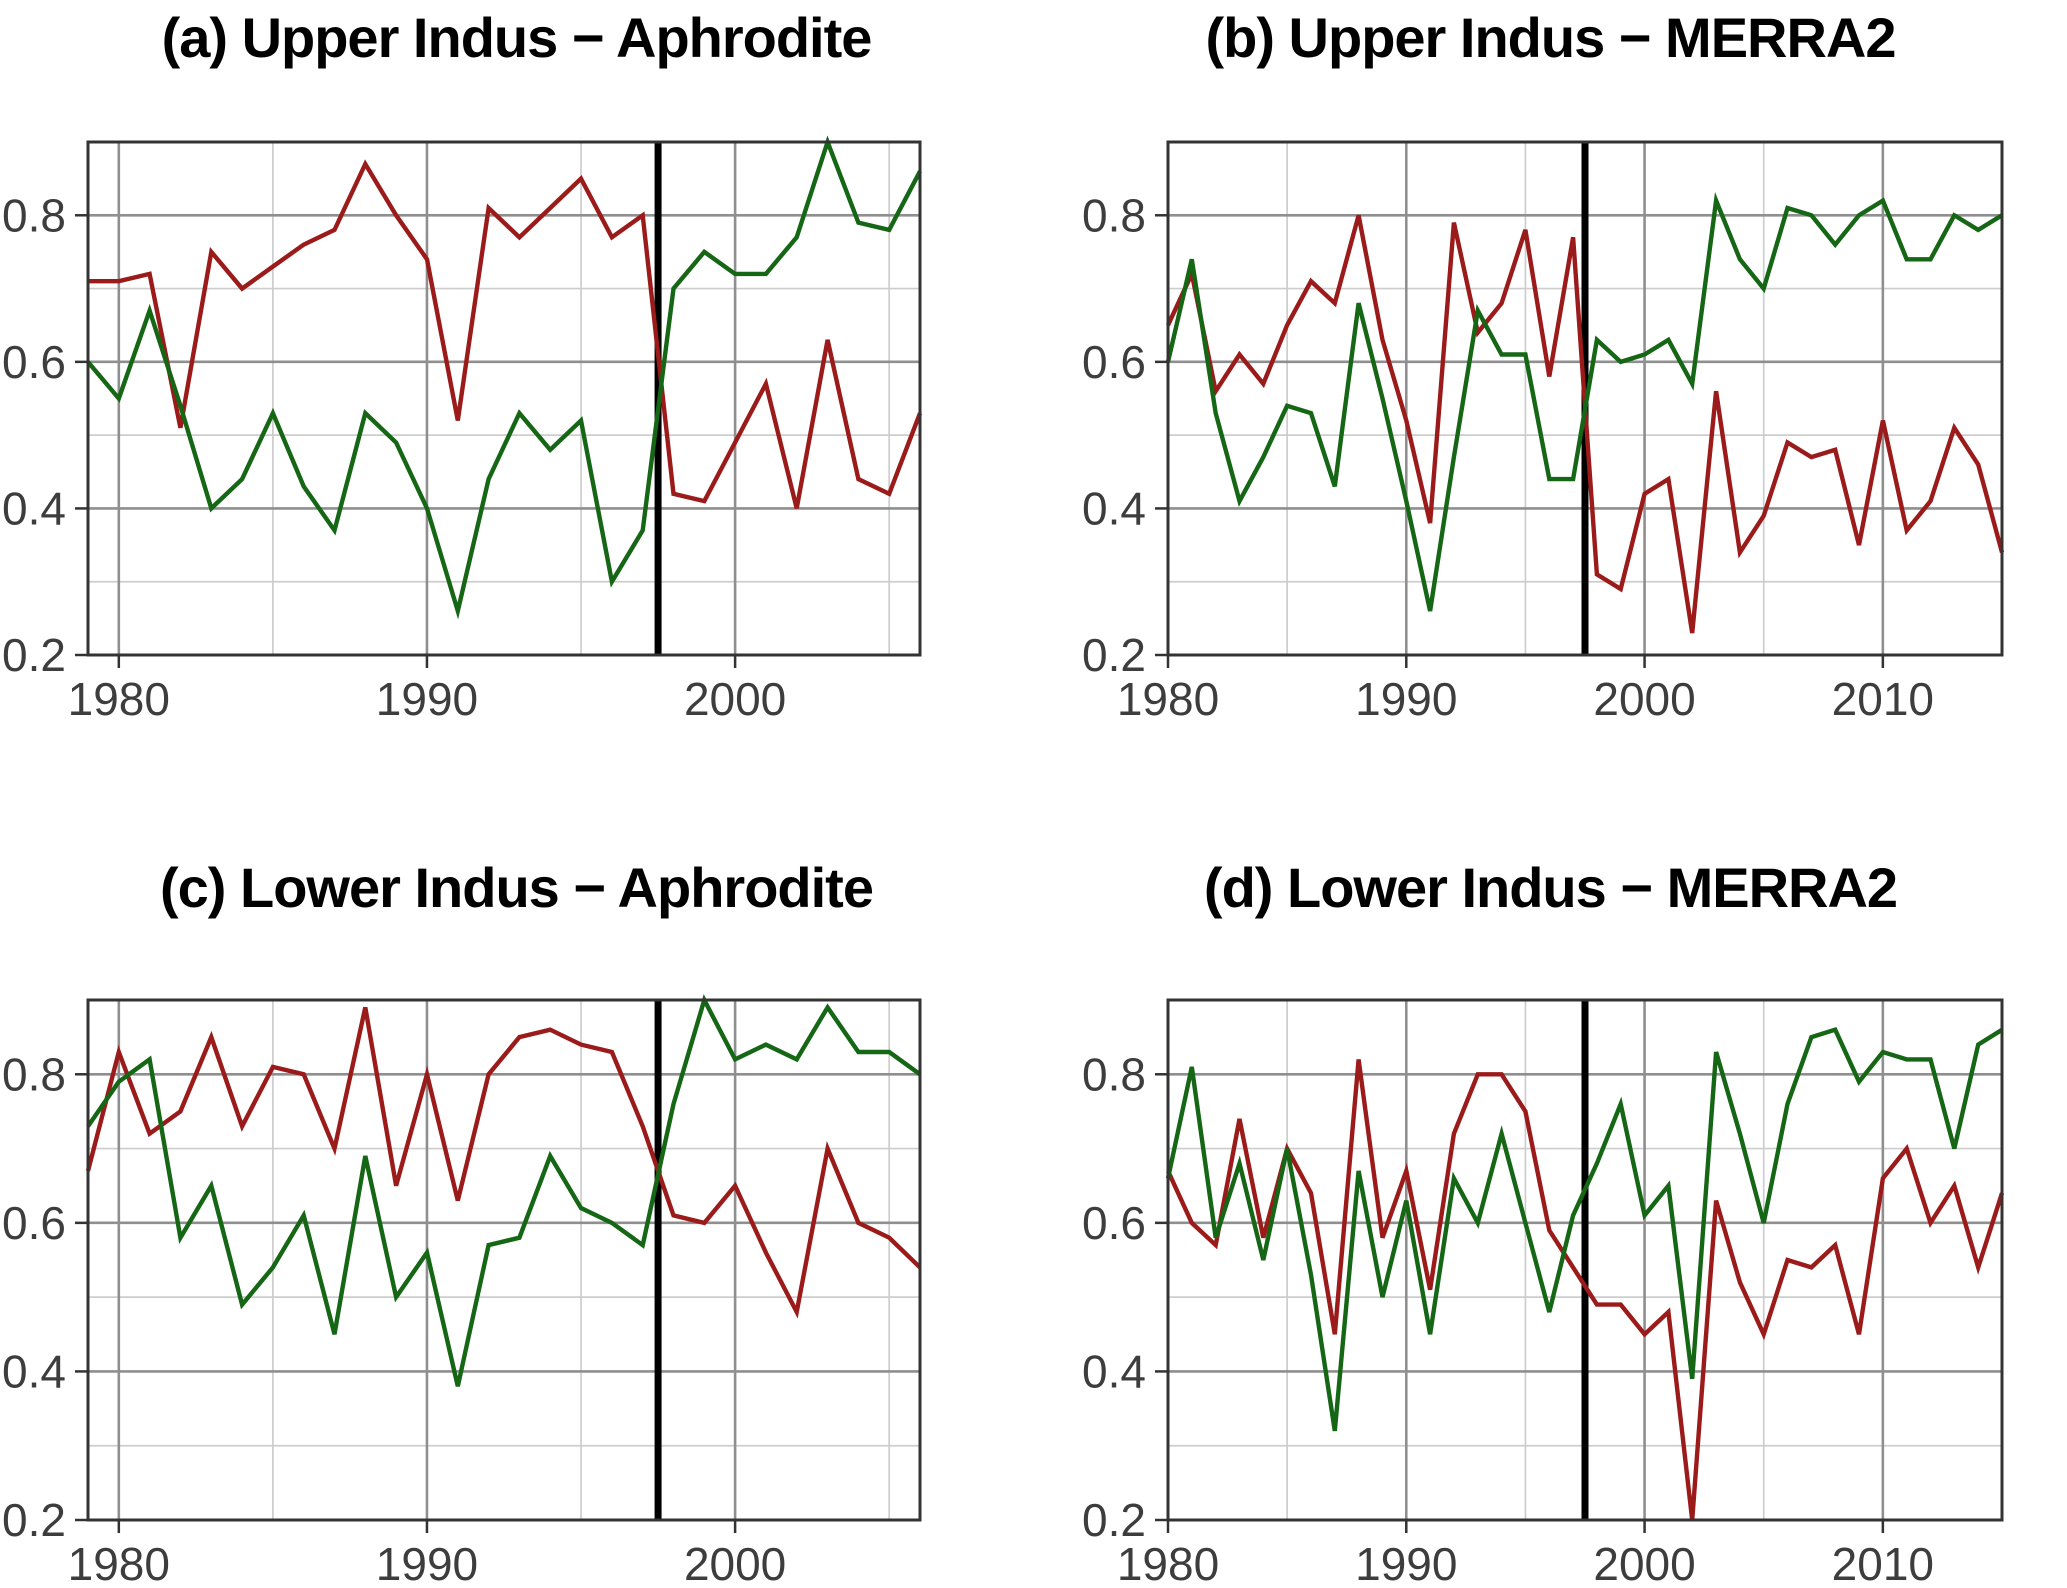 The width and height of the screenshot is (2067, 1588). What do you see at coordinates (1550, 887) in the screenshot?
I see `panel-d-title: (d) Lower Indus − MERRA2` at bounding box center [1550, 887].